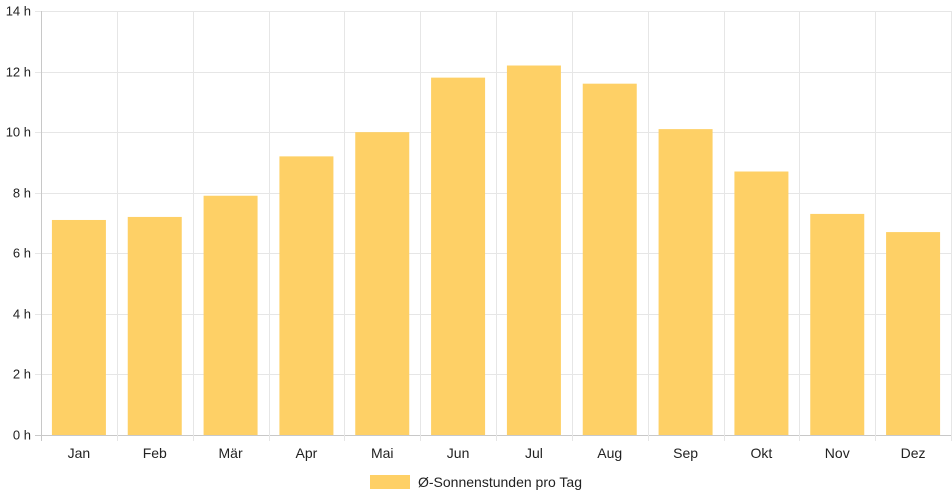 The height and width of the screenshot is (500, 952). What do you see at coordinates (78, 327) in the screenshot?
I see `bar-jan` at bounding box center [78, 327].